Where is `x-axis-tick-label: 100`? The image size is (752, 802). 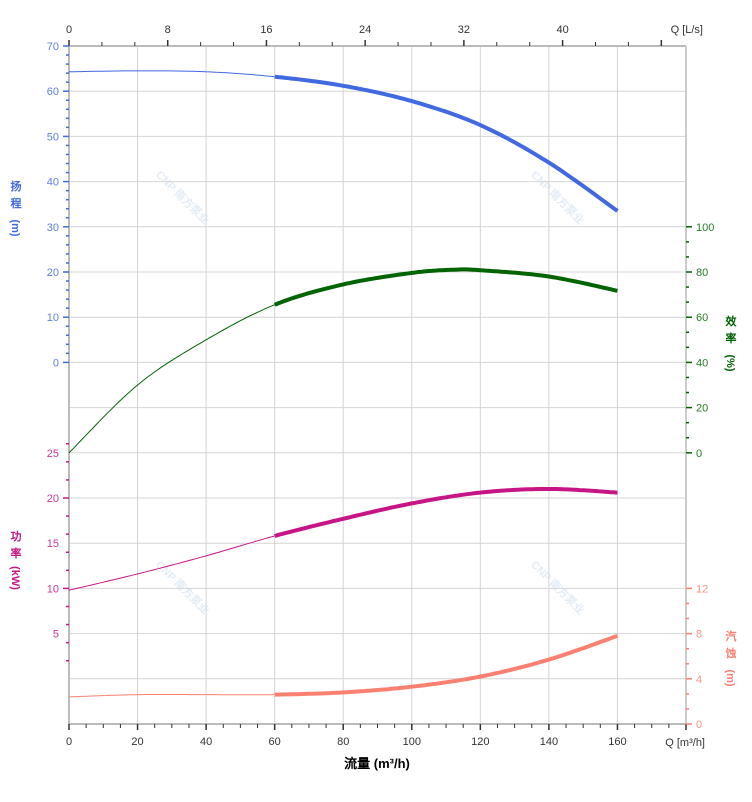 x-axis-tick-label: 100 is located at coordinates (412, 742).